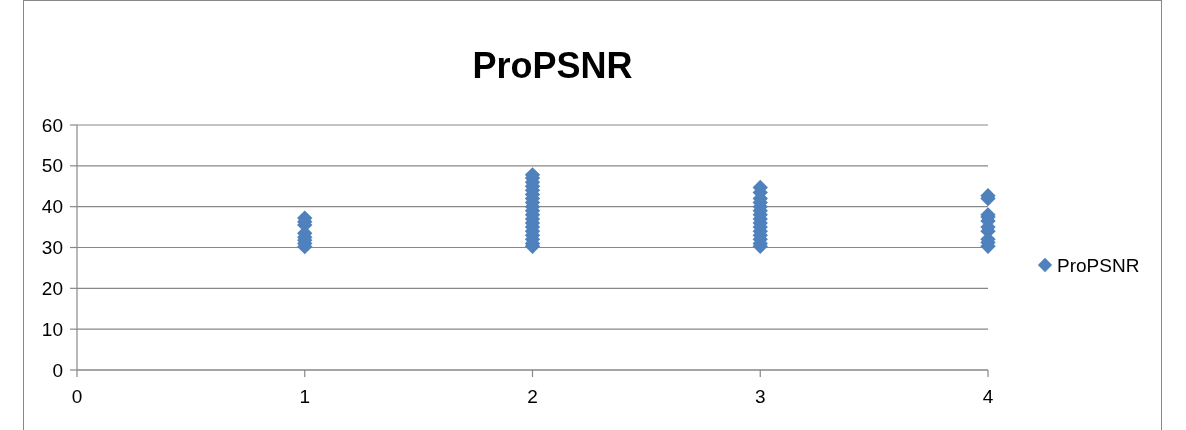 The image size is (1186, 430). I want to click on x-tick-label: 2, so click(532, 396).